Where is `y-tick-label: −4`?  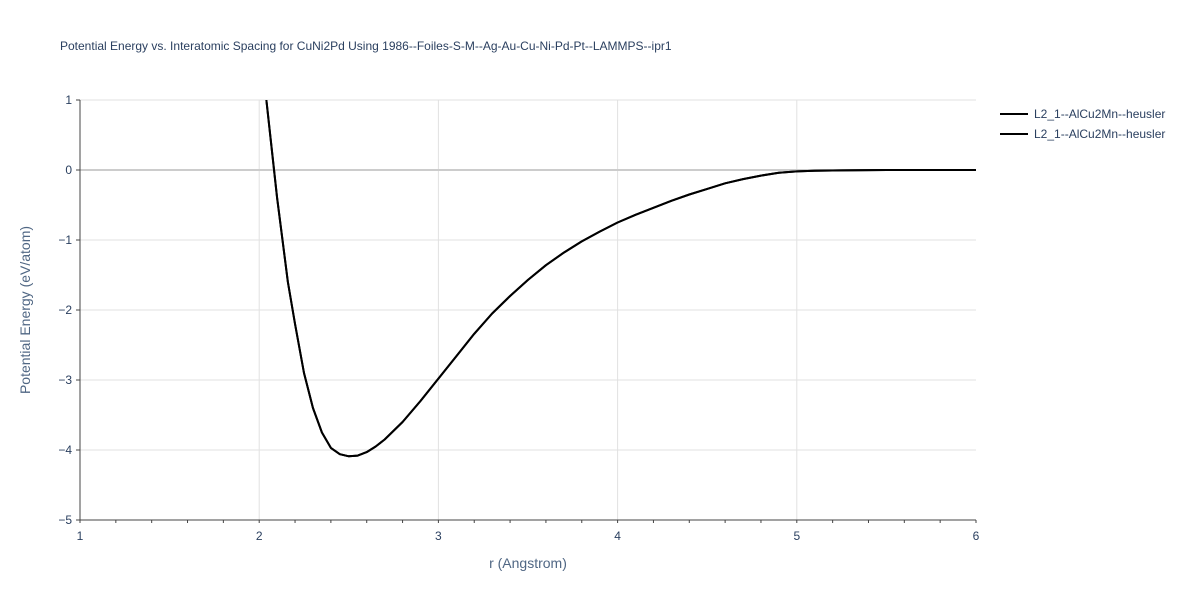
y-tick-label: −4 is located at coordinates (65, 450).